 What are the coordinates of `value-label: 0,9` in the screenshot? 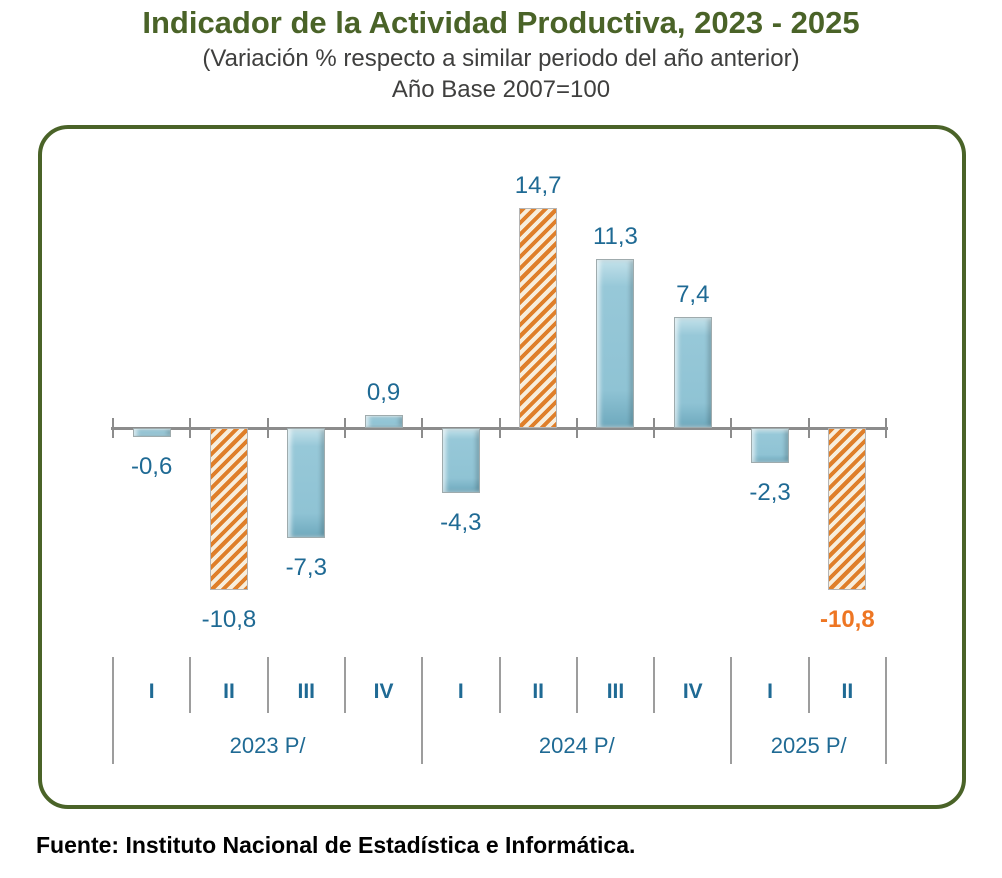 It's located at (383, 392).